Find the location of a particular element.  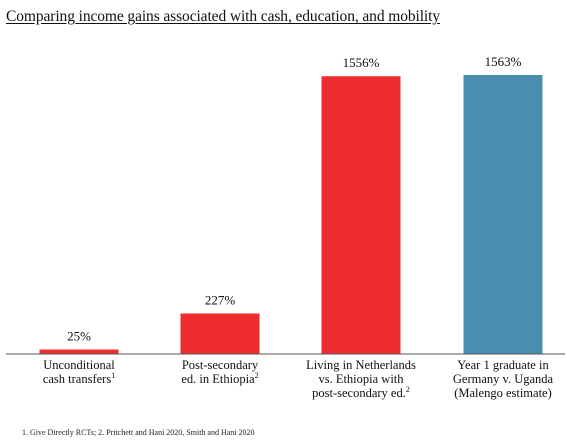

category-label-line: Germany v. Uganda is located at coordinates (503, 379).